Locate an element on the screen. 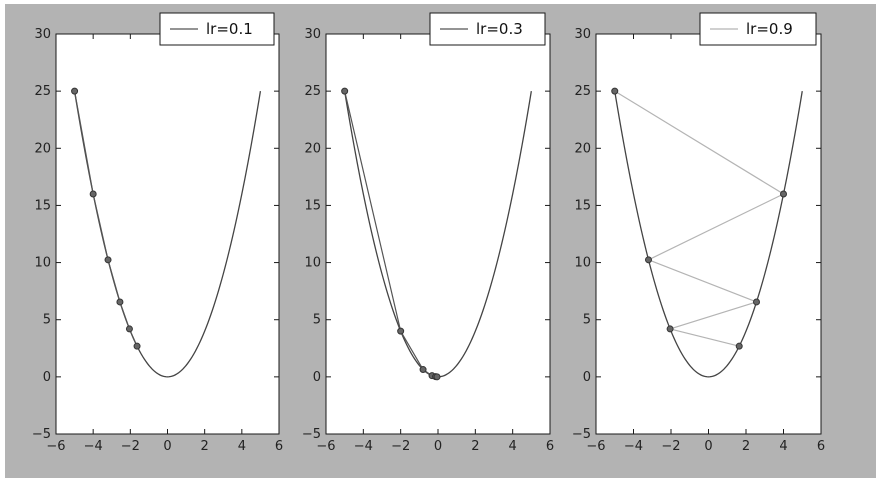 Image resolution: width=881 pixels, height=484 pixels. legend-box is located at coordinates (217, 29).